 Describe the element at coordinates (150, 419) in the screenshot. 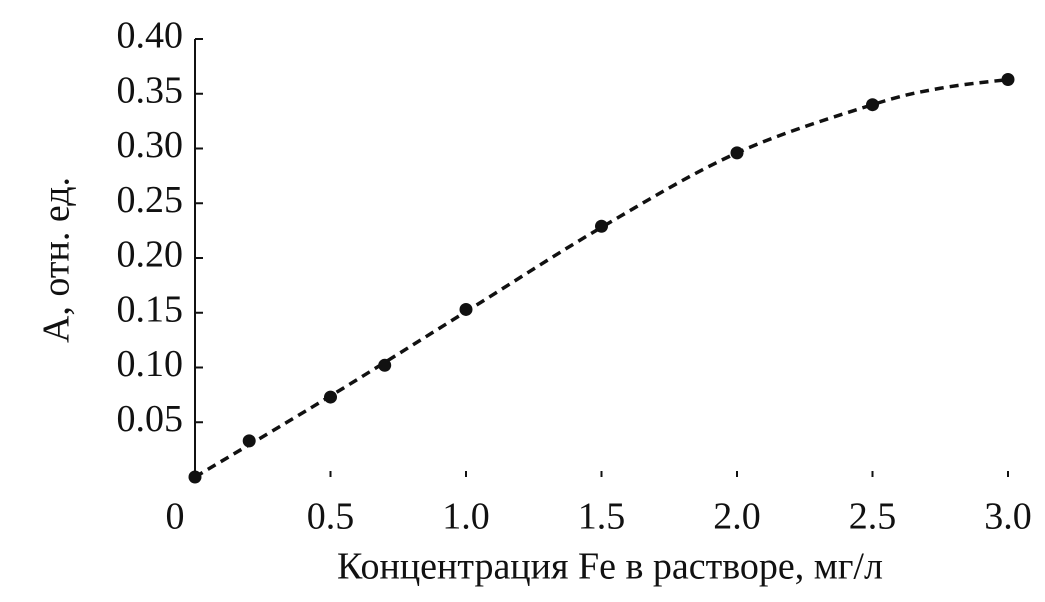

I see `y-tick-label: 0.05` at that location.